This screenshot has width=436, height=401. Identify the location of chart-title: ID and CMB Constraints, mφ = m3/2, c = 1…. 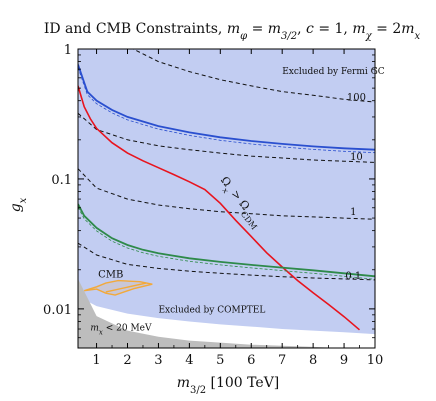
(232, 31).